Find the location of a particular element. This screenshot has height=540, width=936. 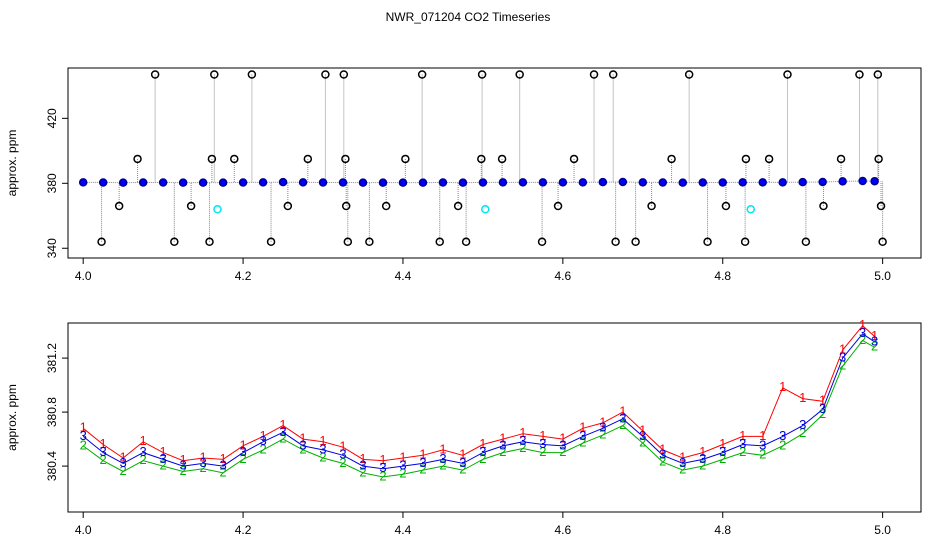

x-tick-label: 4.4 is located at coordinates (403, 530).